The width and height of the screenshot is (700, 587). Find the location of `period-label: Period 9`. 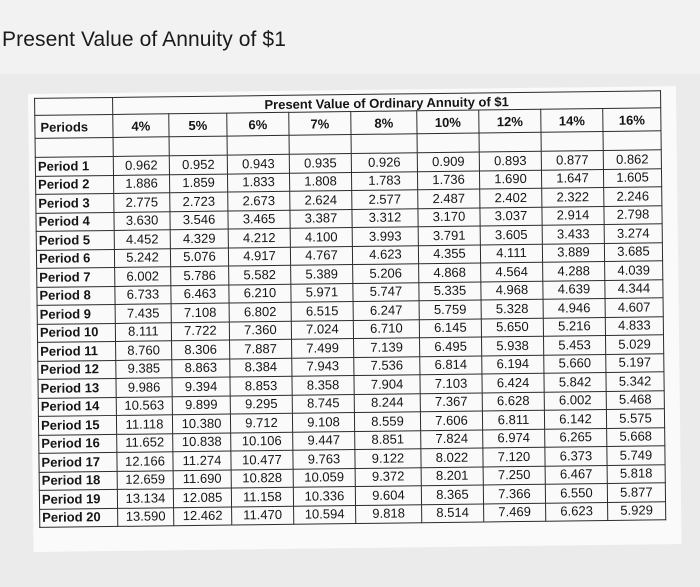

period-label: Period 9 is located at coordinates (76, 314).